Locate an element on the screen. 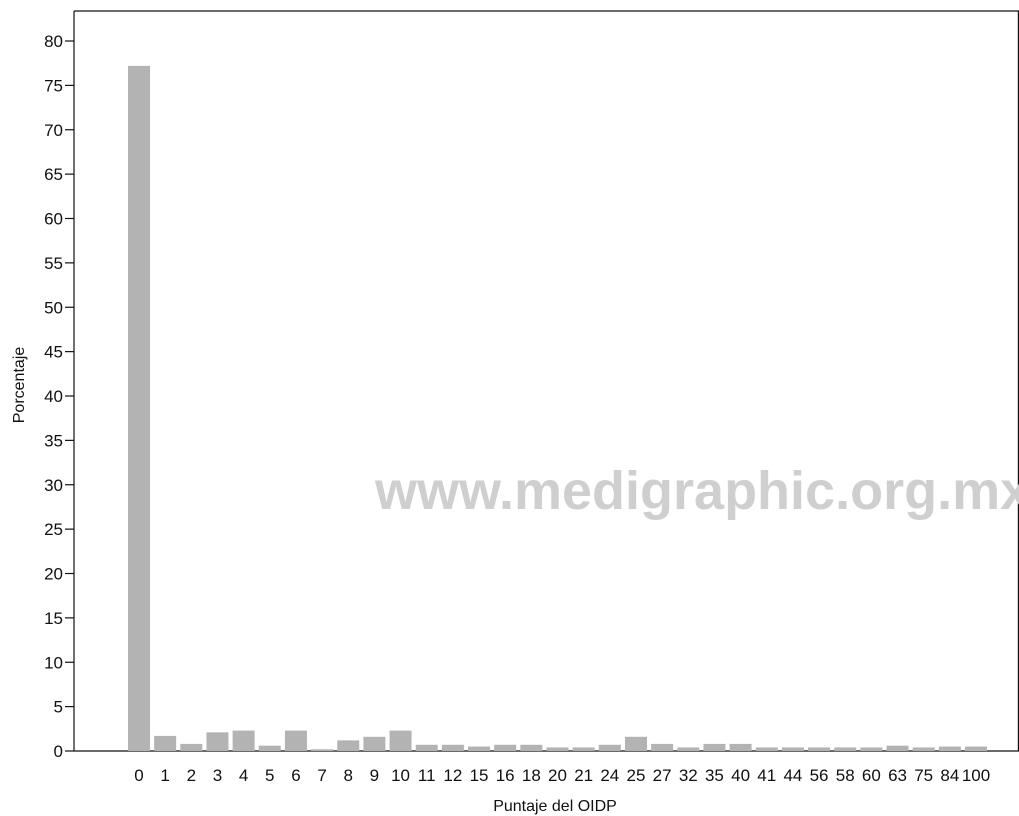 The height and width of the screenshot is (816, 1019). x-tick-label: 21 is located at coordinates (583, 775).